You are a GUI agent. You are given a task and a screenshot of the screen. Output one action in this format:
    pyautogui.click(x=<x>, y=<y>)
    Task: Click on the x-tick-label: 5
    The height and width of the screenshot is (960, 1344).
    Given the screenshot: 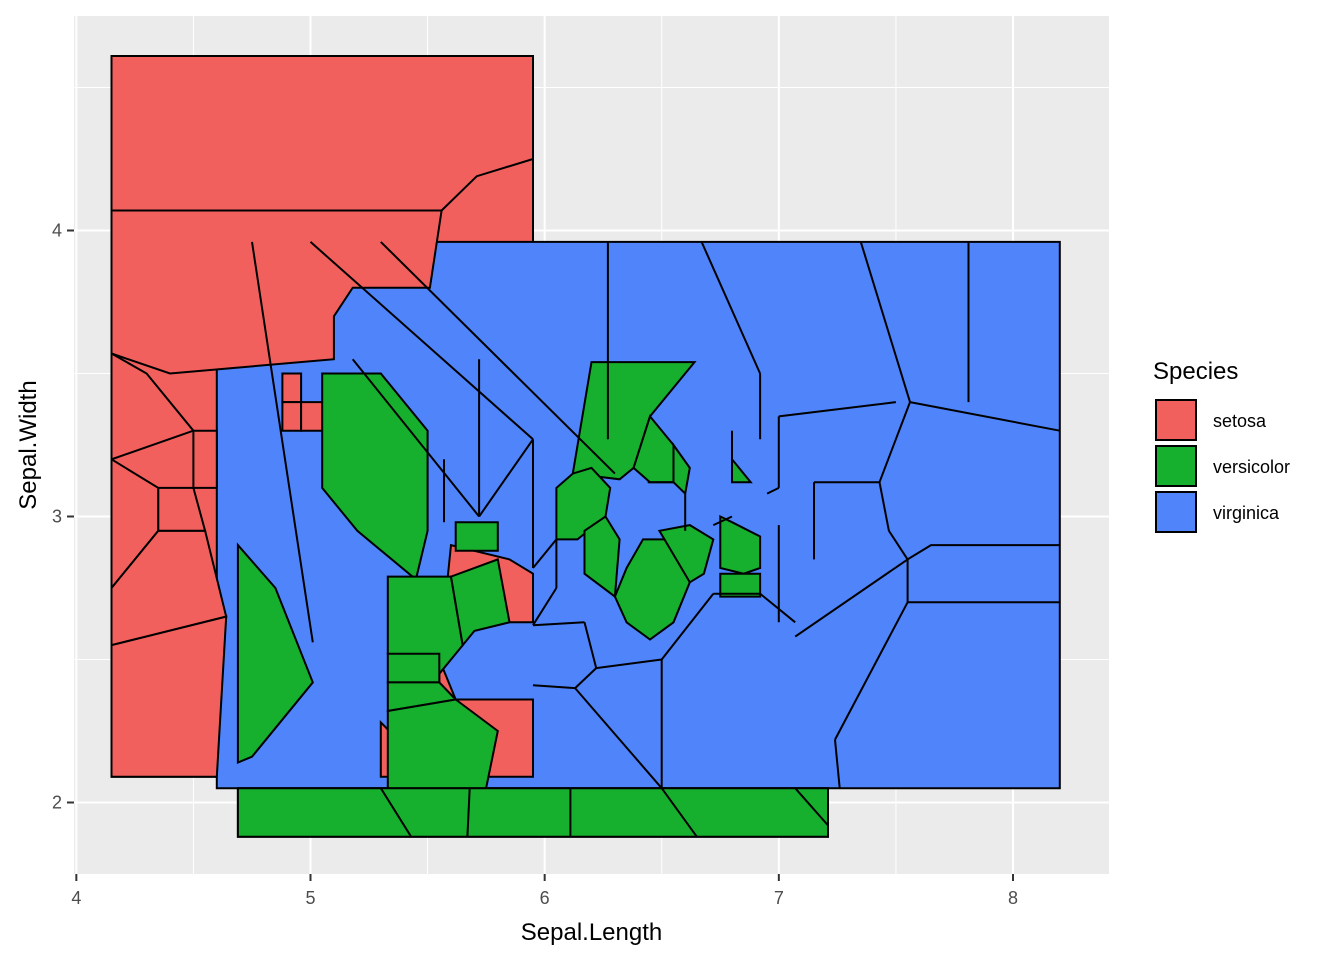 What is the action you would take?
    pyautogui.click(x=310, y=898)
    